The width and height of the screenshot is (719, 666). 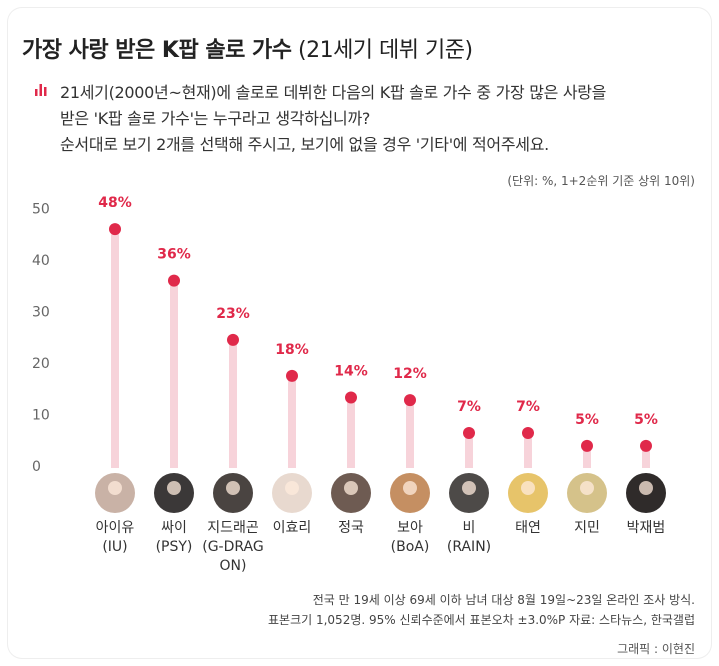 What do you see at coordinates (656, 649) in the screenshot?
I see `graphic-credit: 그래픽 : 이현진` at bounding box center [656, 649].